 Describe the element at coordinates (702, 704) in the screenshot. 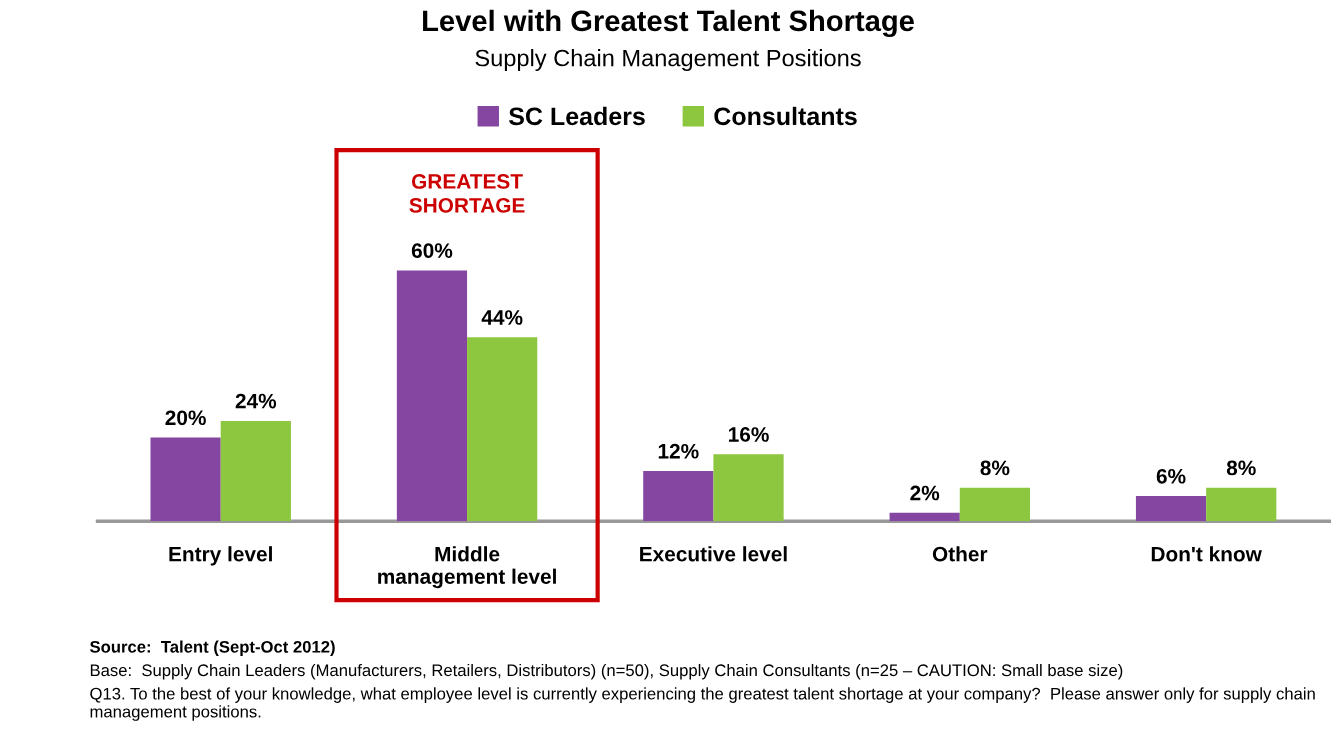

I see `text: Q13. To the best of your knowledge, what employee level is currently experiencing the greatest talent shortage at your company? Please answer only for supply chain management positions.` at that location.